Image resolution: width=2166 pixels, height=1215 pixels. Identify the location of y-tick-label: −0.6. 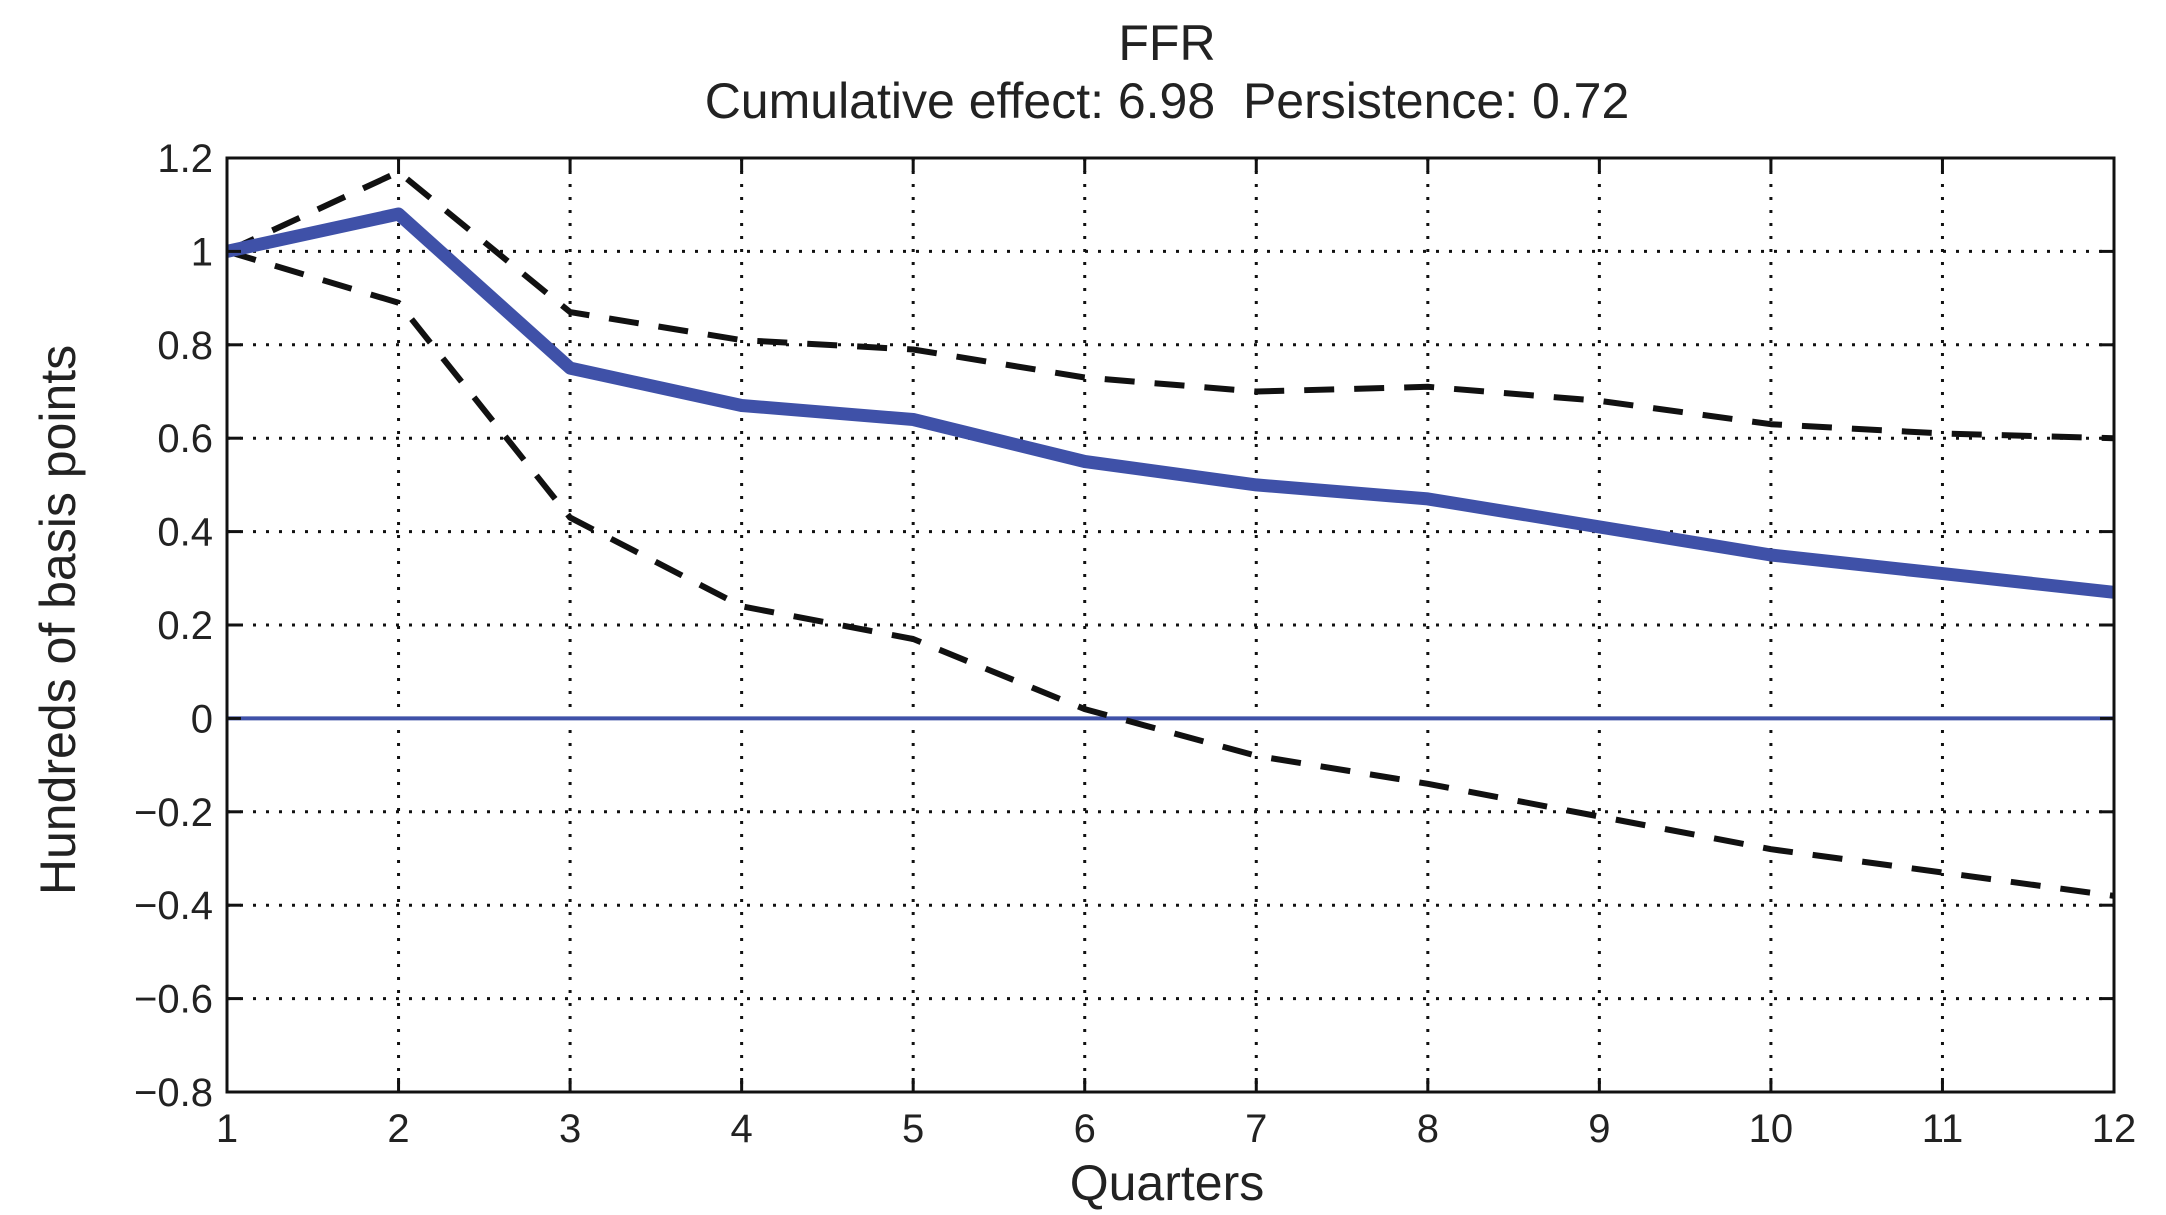
(173, 1000).